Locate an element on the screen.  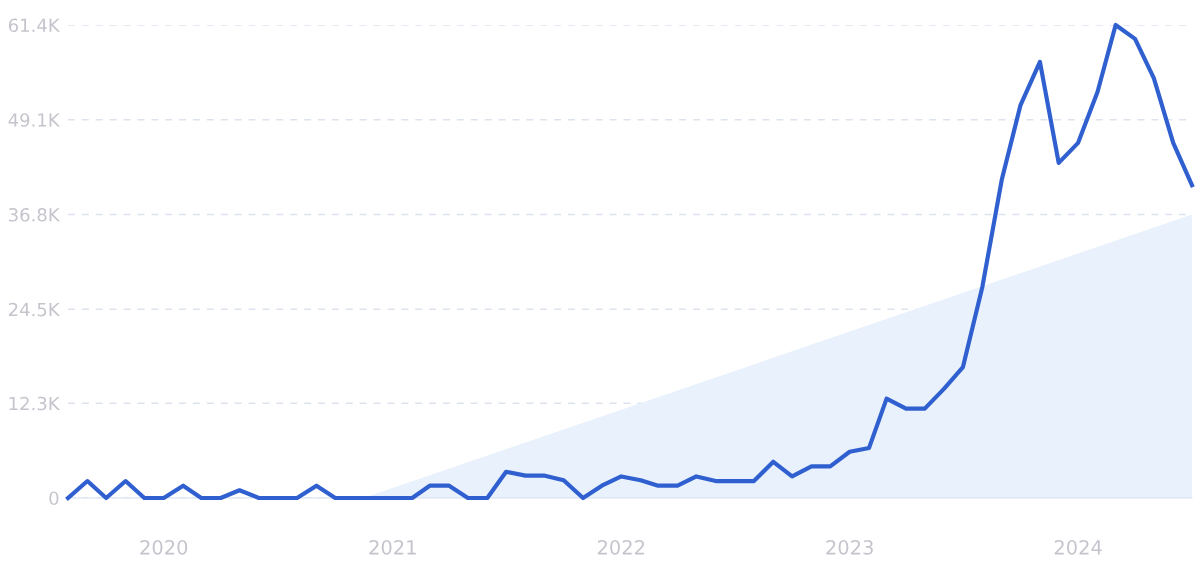
y-tick-label: 24.5K is located at coordinates (34, 309).